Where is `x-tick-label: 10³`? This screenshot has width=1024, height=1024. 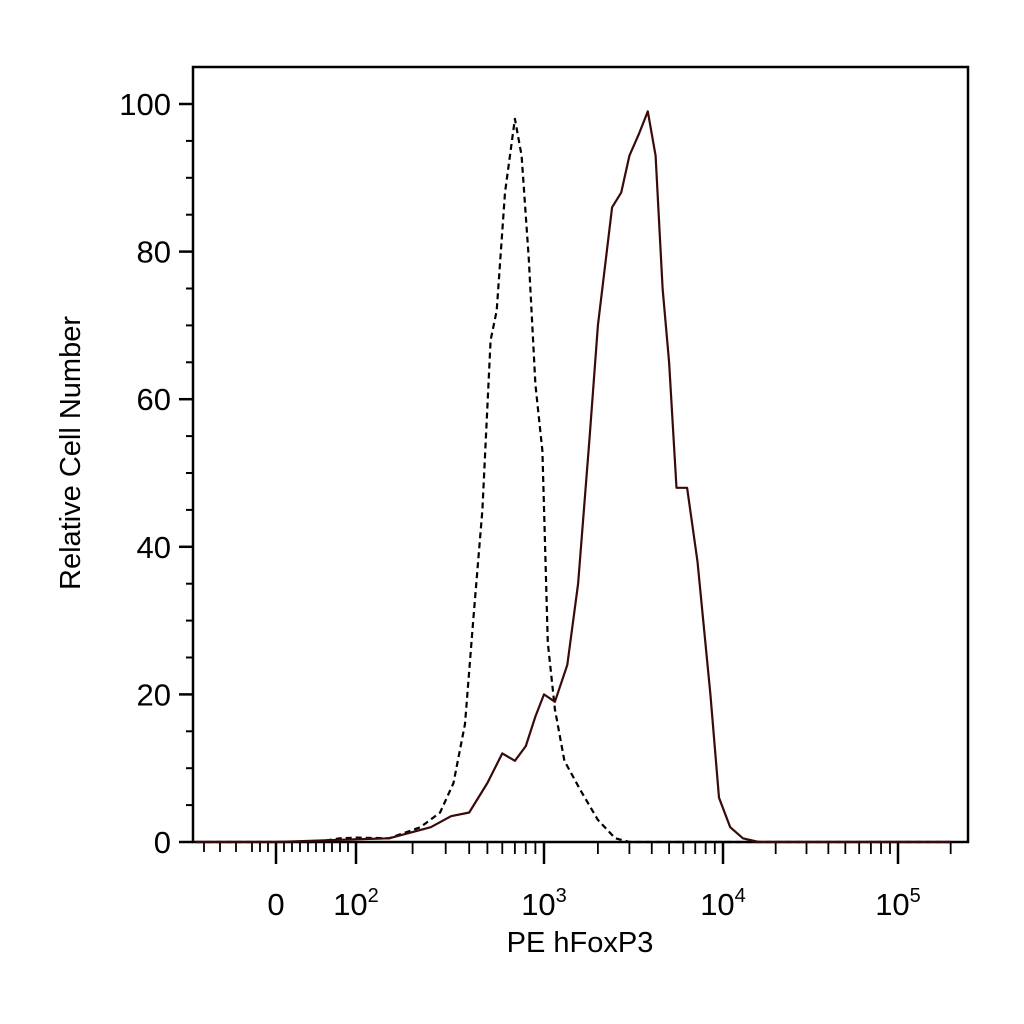 x-tick-label: 10³ is located at coordinates (544, 903).